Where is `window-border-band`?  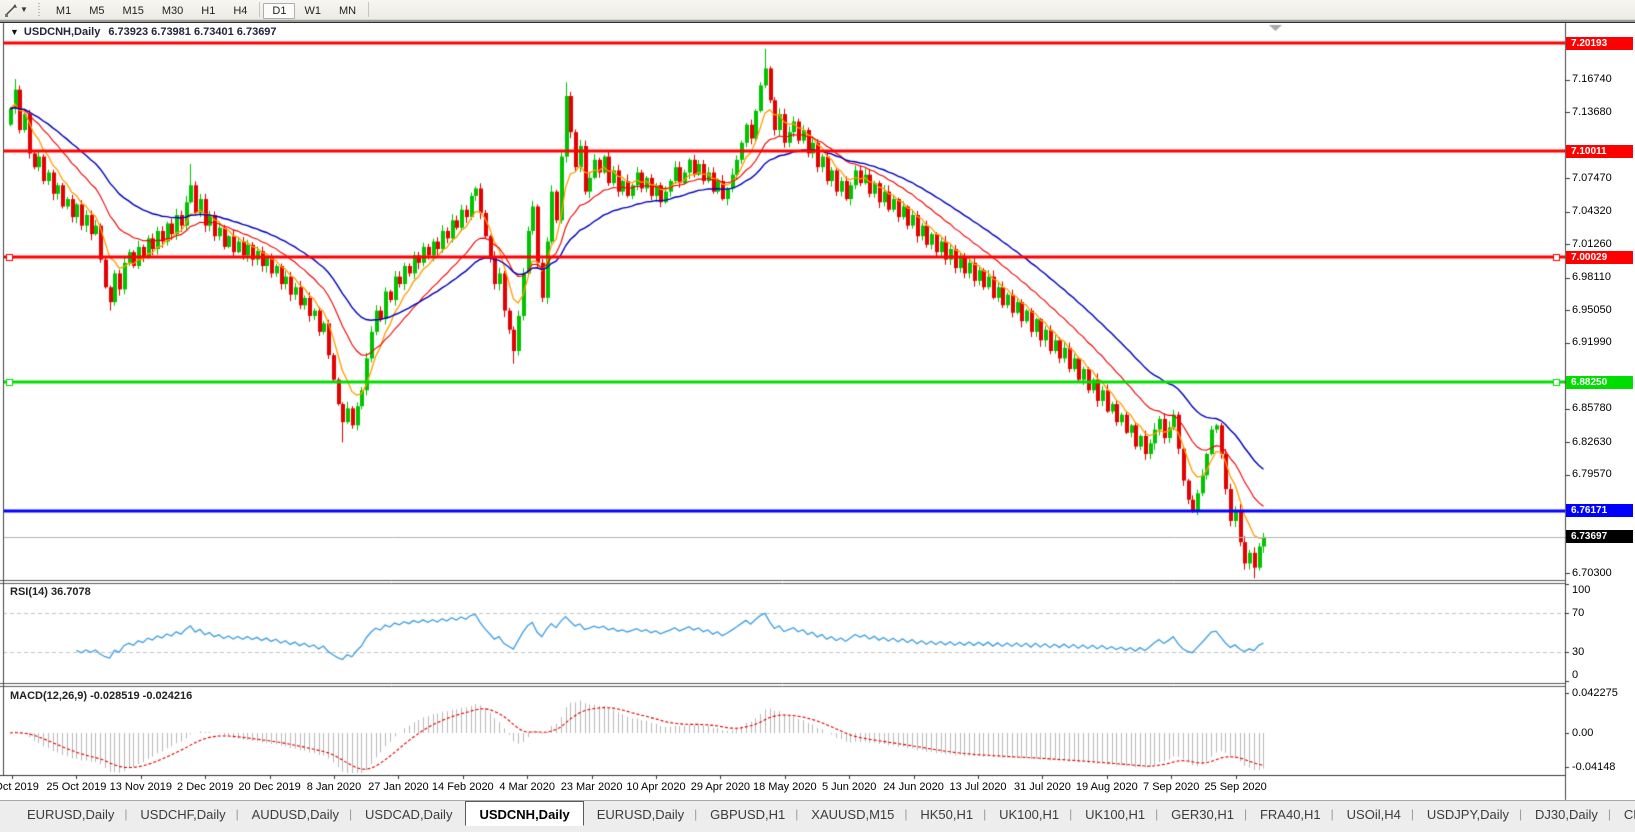 window-border-band is located at coordinates (817, 21).